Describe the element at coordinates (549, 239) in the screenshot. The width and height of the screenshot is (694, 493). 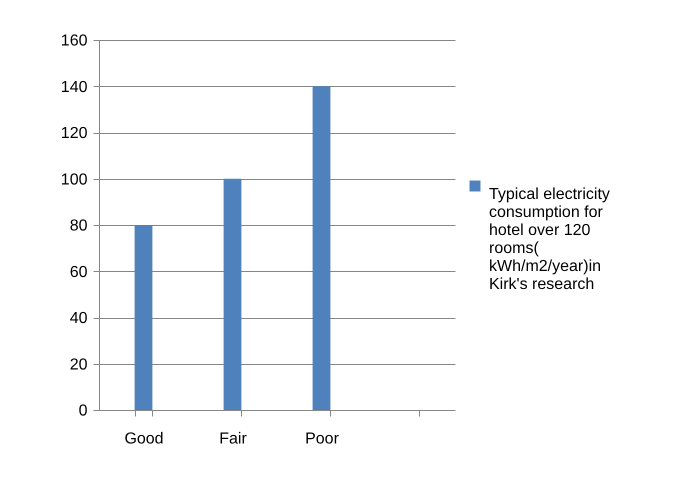
I see `legend-label: Typical electricity consumption for hotel over 120 rooms( kWh/m2/year)in Kirk's research` at that location.